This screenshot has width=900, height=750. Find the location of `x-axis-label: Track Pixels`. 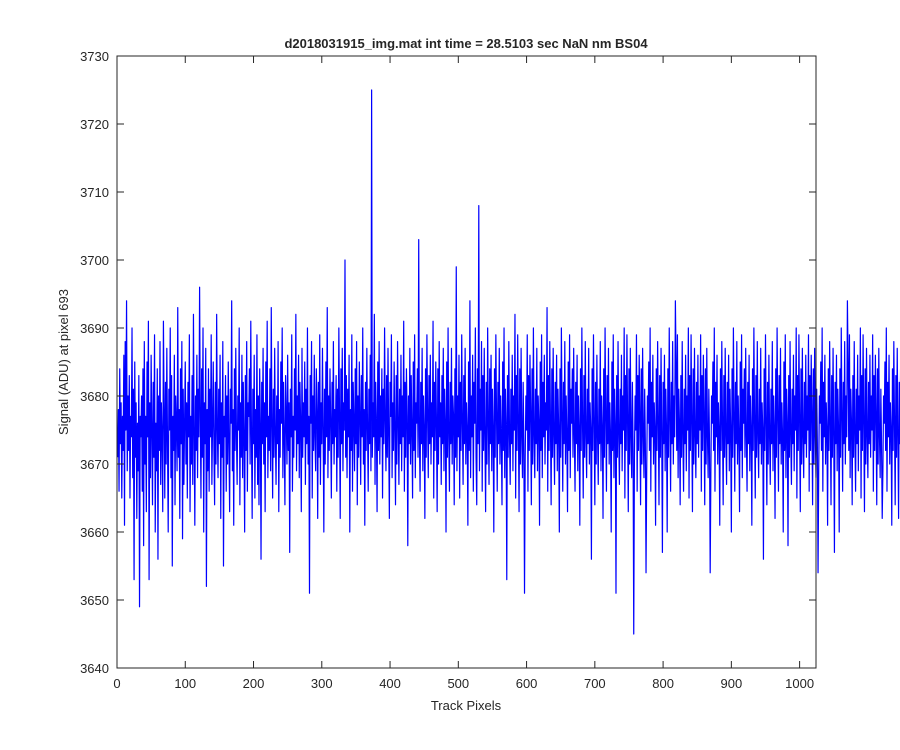

x-axis-label: Track Pixels is located at coordinates (466, 705).